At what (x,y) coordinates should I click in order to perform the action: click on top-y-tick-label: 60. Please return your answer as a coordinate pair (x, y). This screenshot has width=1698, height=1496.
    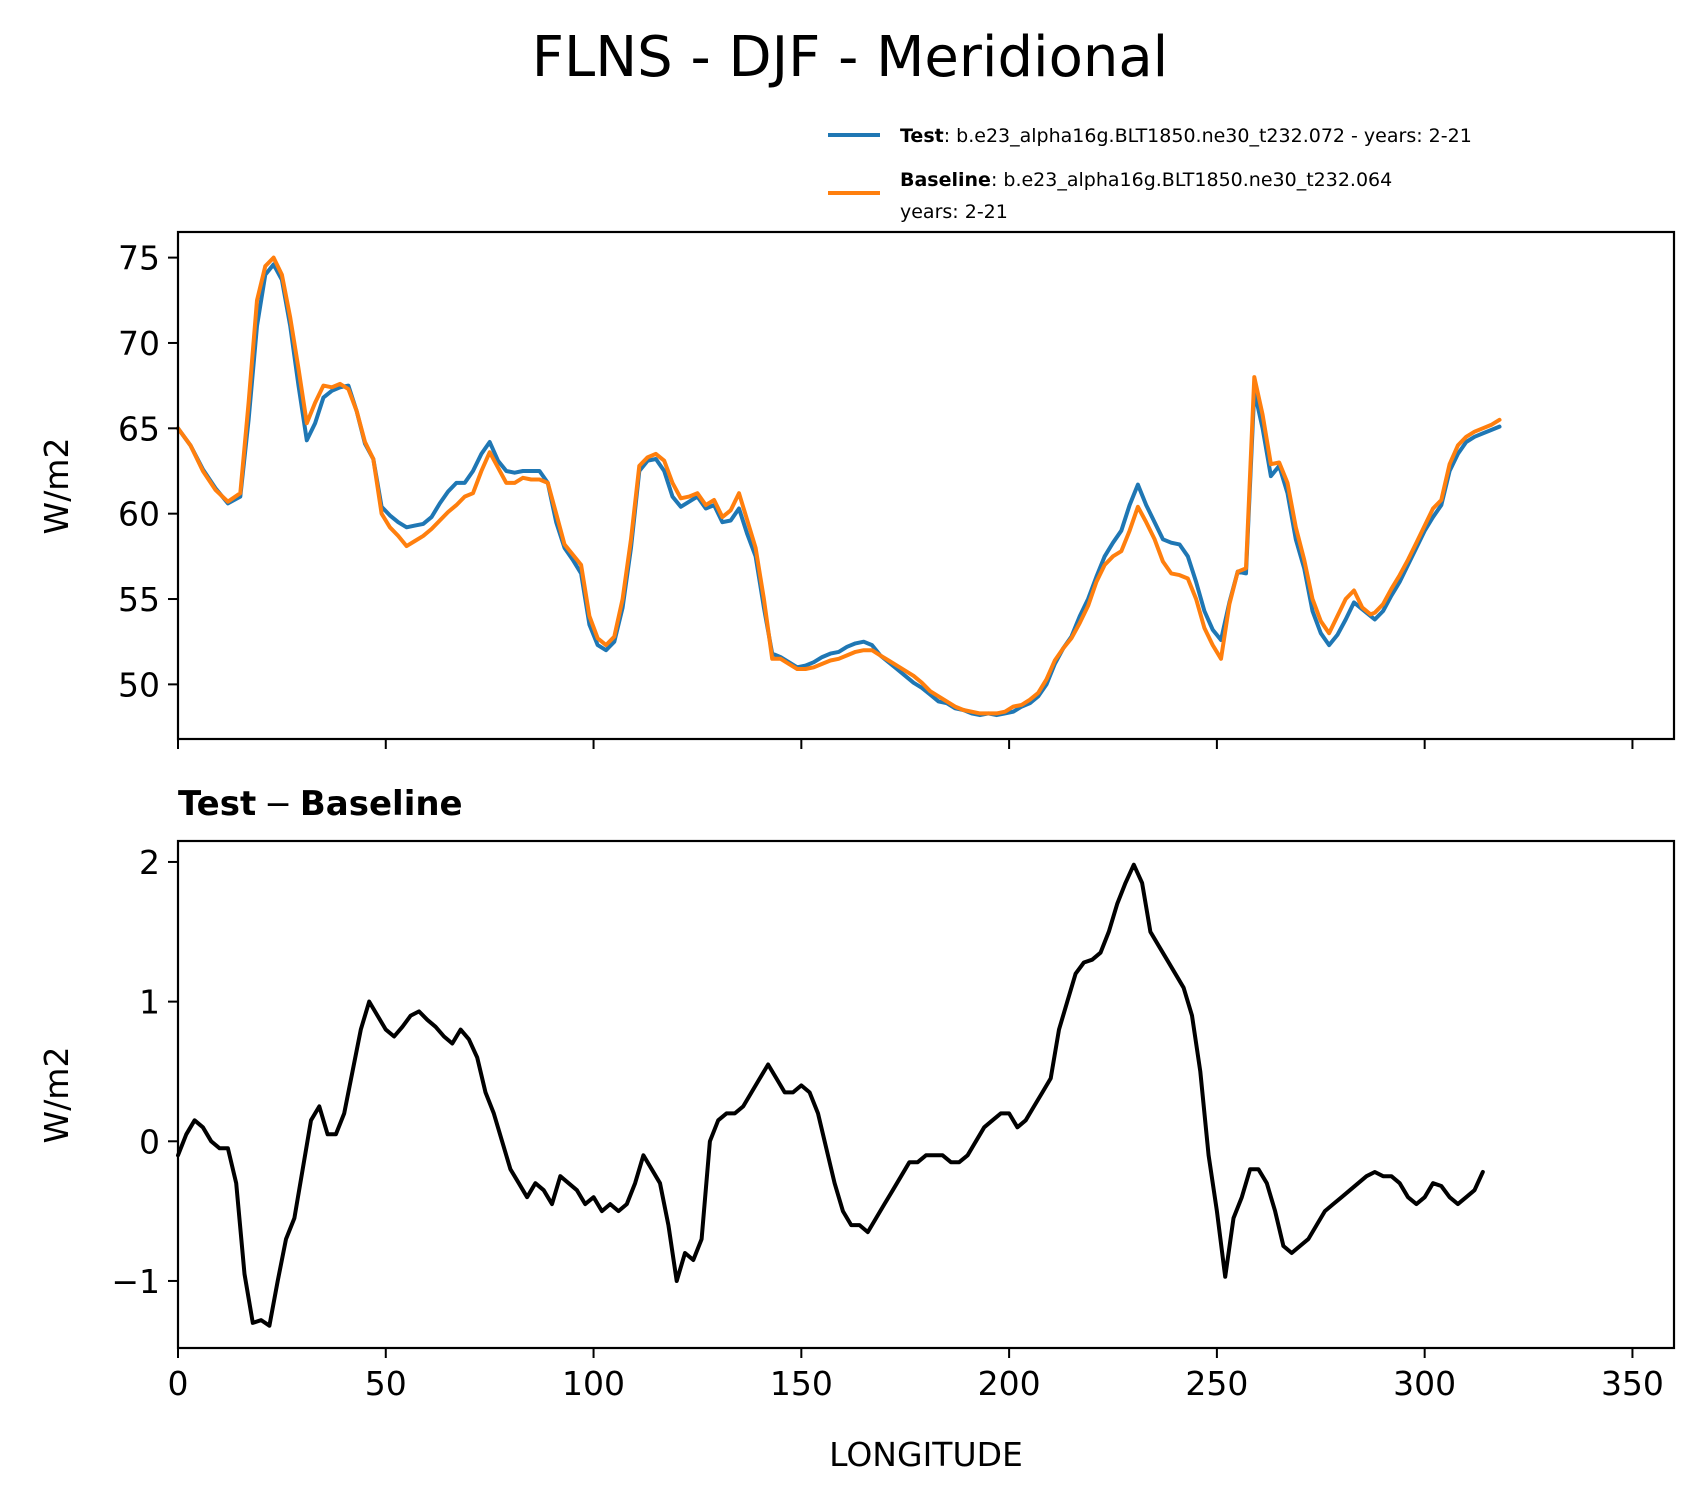
    Looking at the image, I should click on (139, 514).